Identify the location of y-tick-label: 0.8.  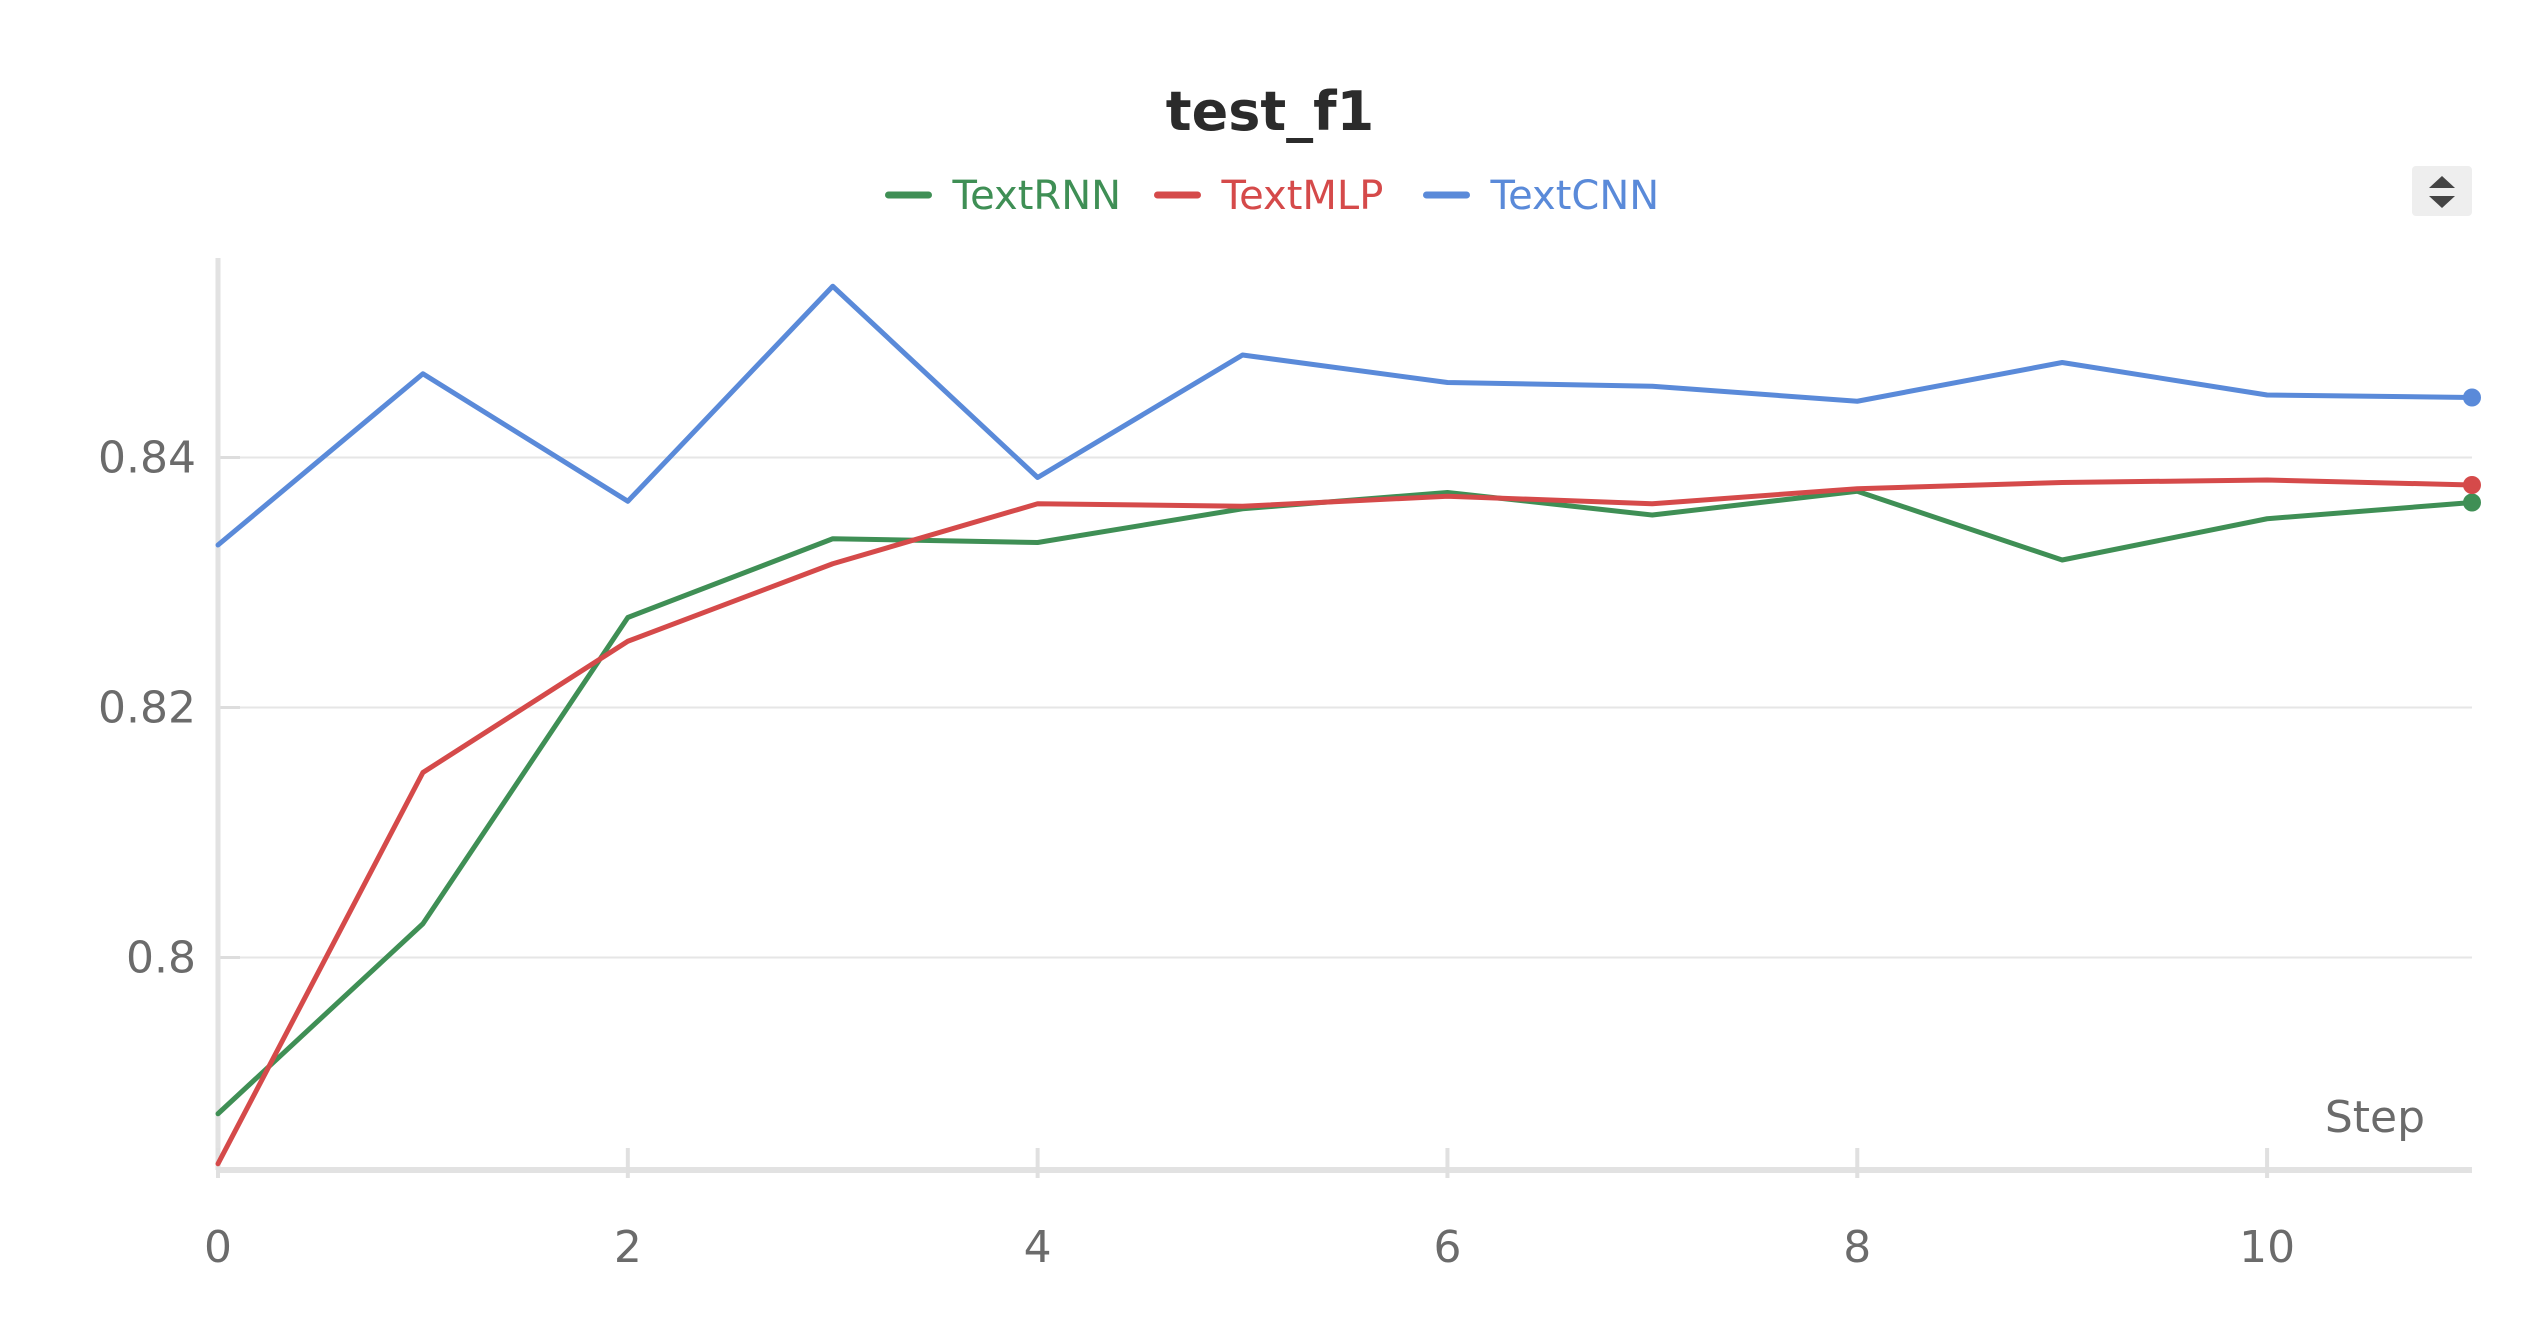
(161, 958).